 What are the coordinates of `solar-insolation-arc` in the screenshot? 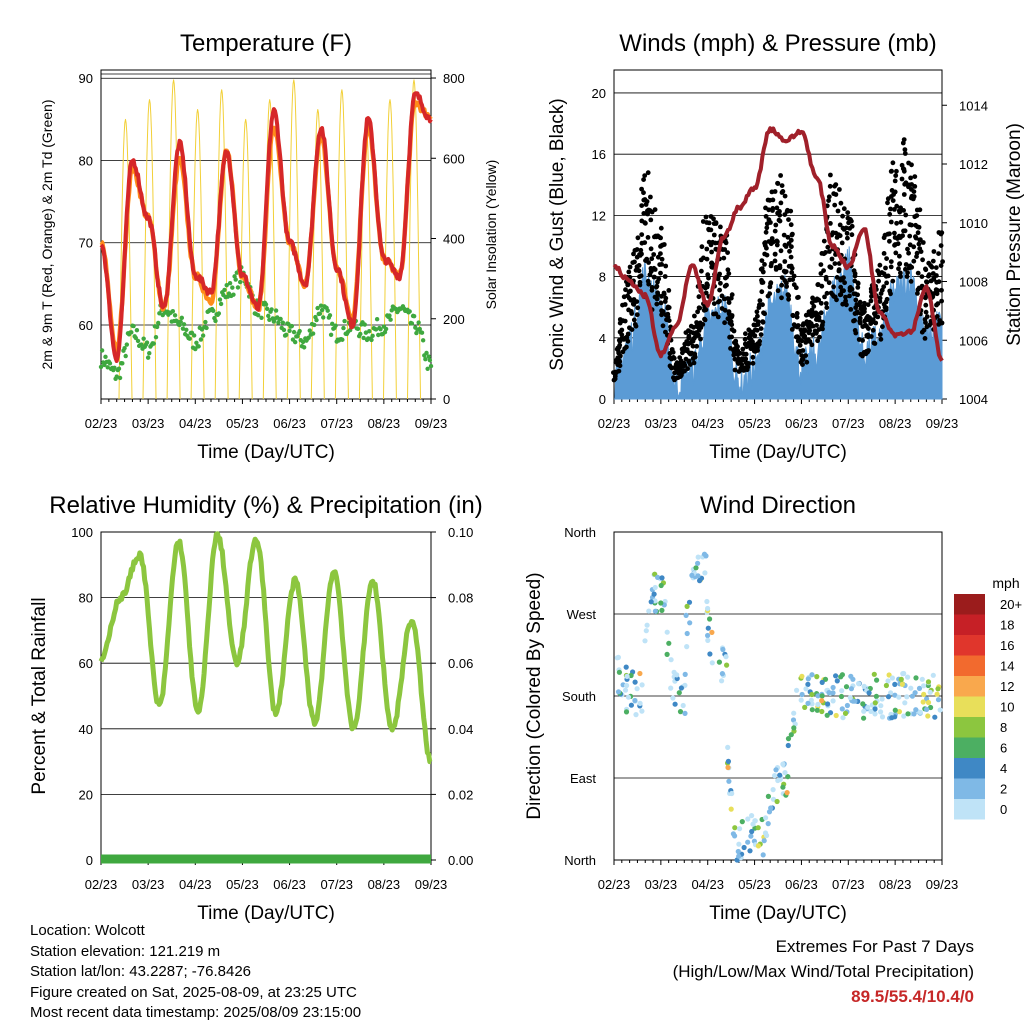 It's located at (414, 239).